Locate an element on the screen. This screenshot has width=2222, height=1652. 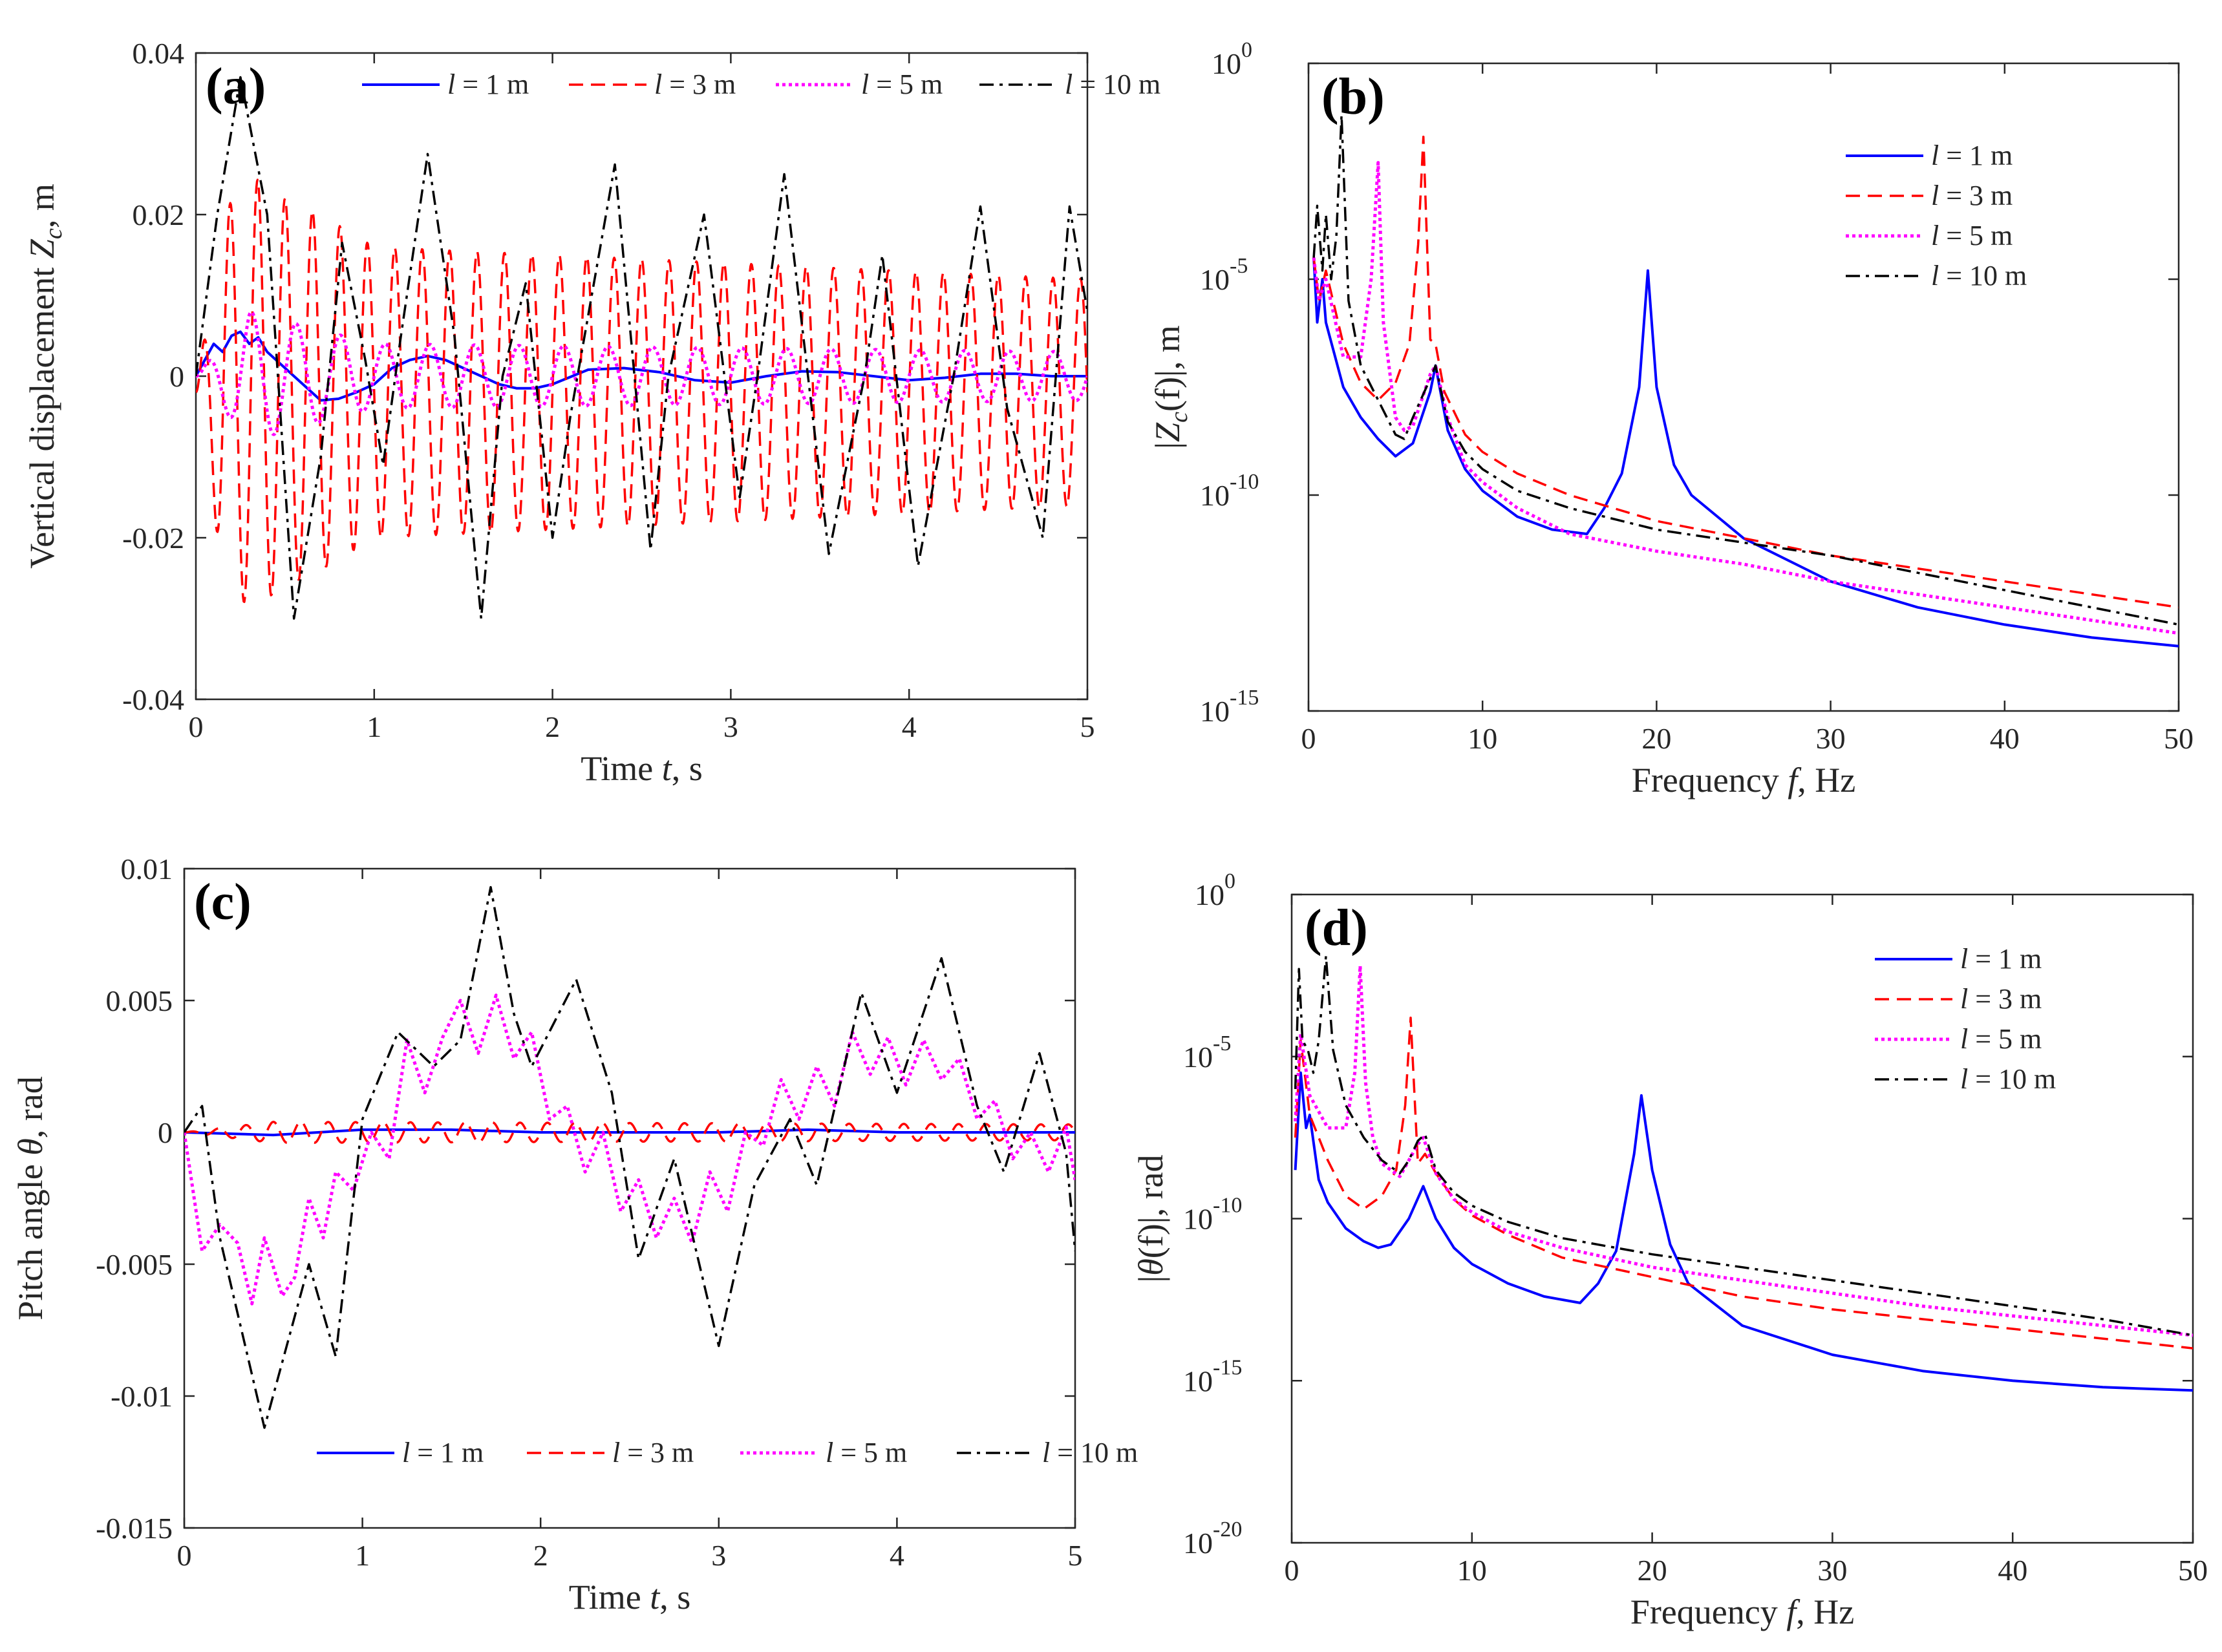
panel-label: (d) is located at coordinates (1337, 928).